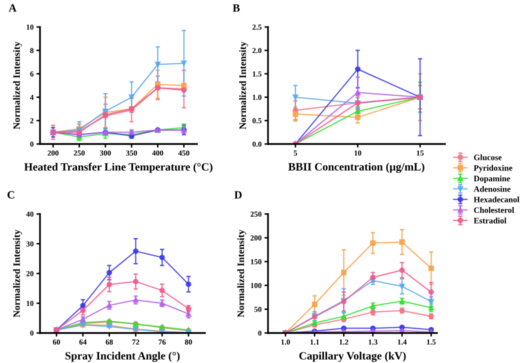  What do you see at coordinates (12, 8) in the screenshot?
I see `chart-title: A` at bounding box center [12, 8].